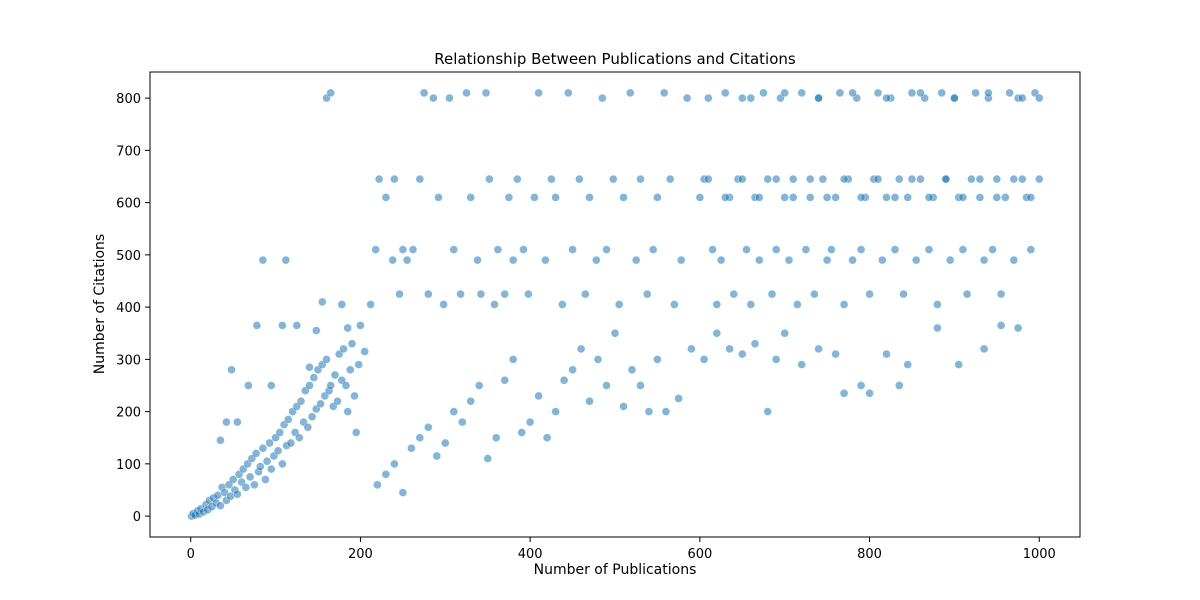 This screenshot has height=600, width=1200. What do you see at coordinates (128, 256) in the screenshot?
I see `y-tick-label: 500` at bounding box center [128, 256].